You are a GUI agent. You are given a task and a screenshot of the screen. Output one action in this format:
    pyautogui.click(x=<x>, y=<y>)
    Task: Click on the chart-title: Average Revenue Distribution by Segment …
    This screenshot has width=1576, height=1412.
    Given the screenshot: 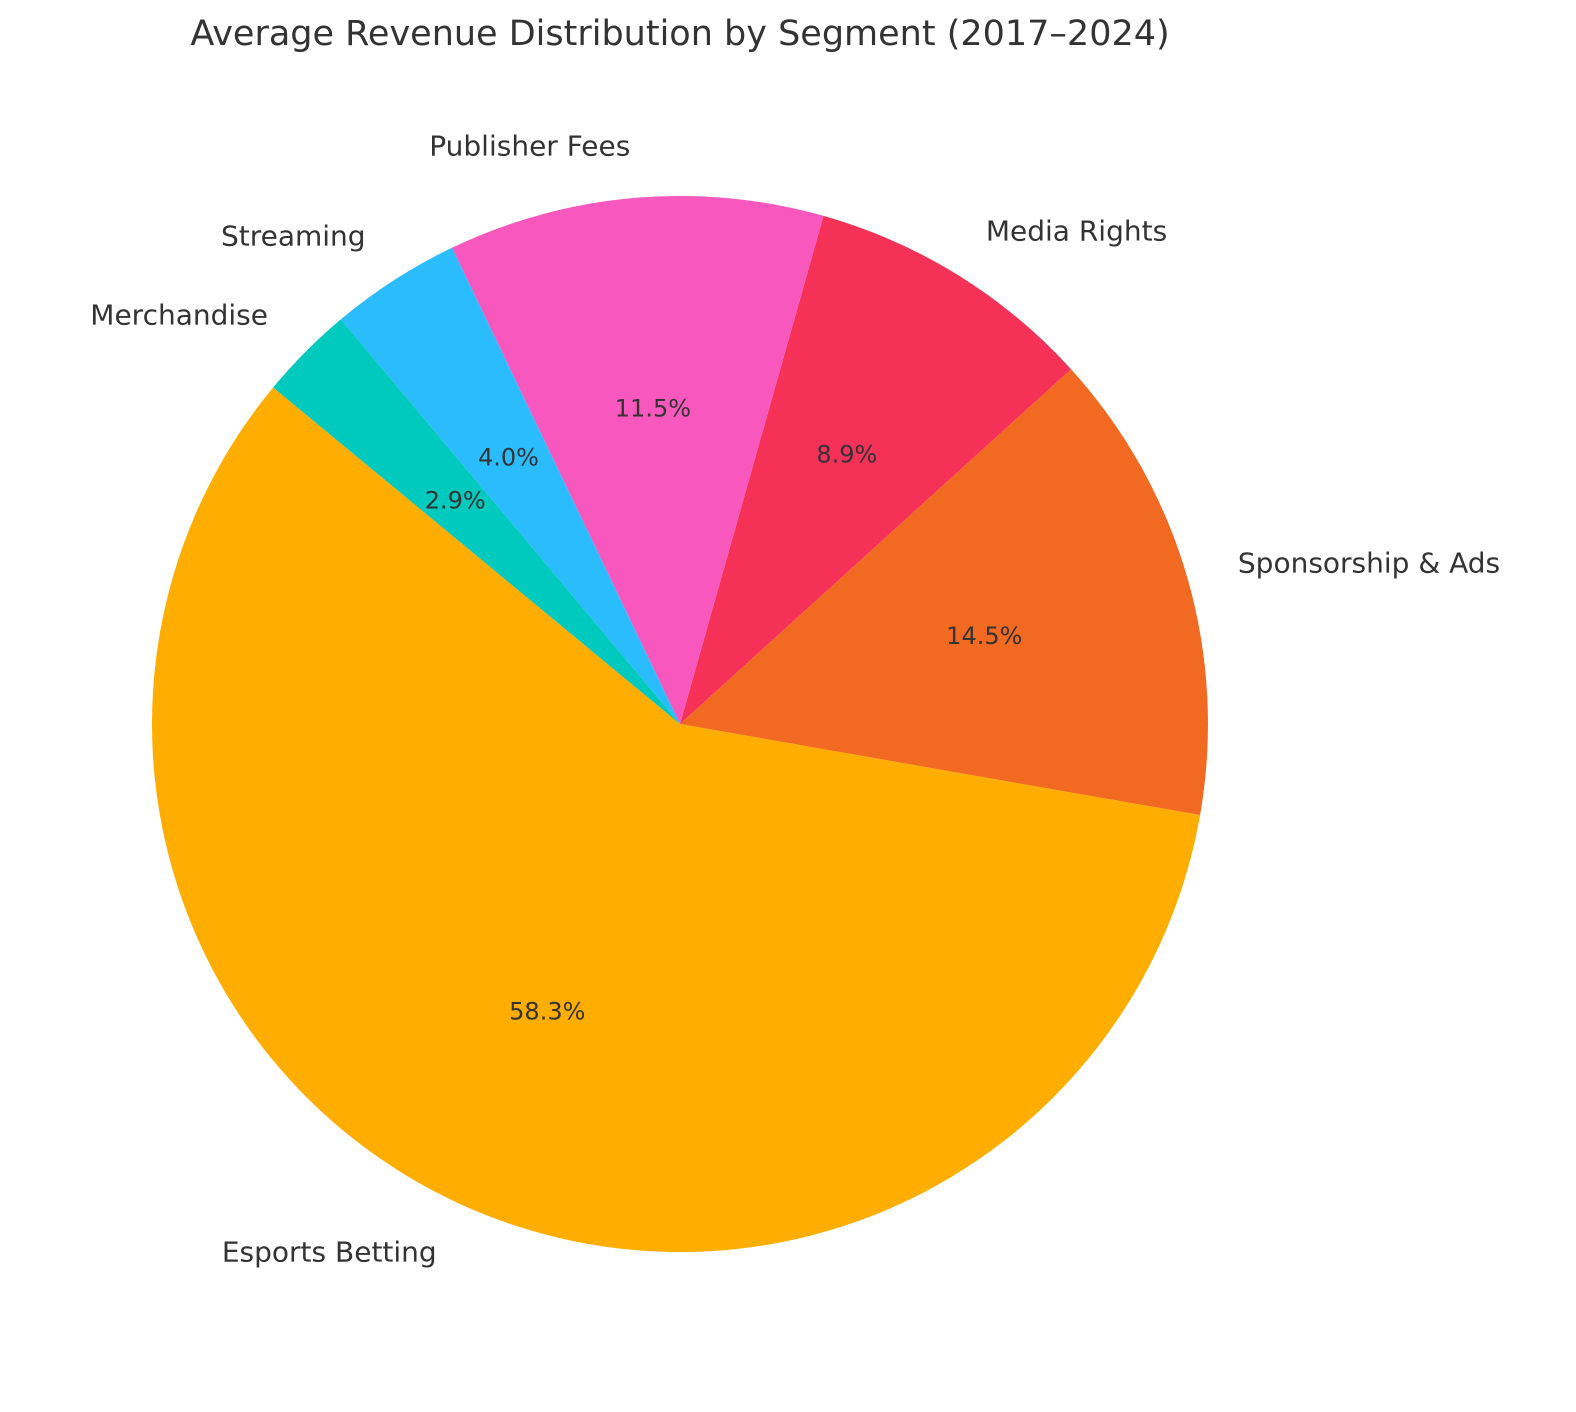 What is the action you would take?
    pyautogui.click(x=680, y=34)
    